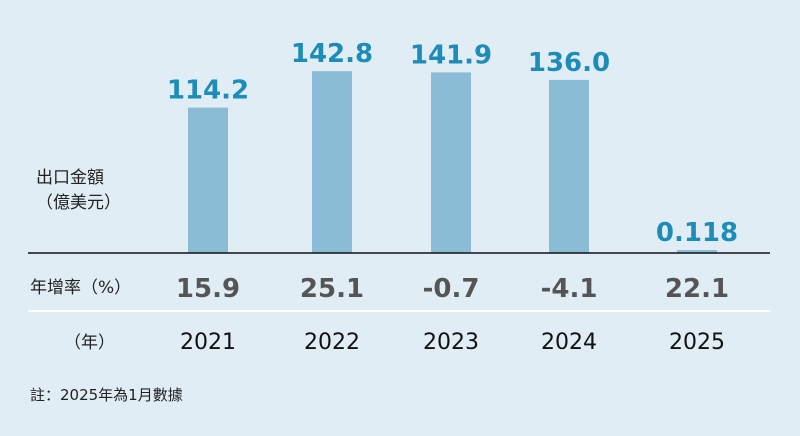  I want to click on year-label-2025: 2025, so click(697, 342).